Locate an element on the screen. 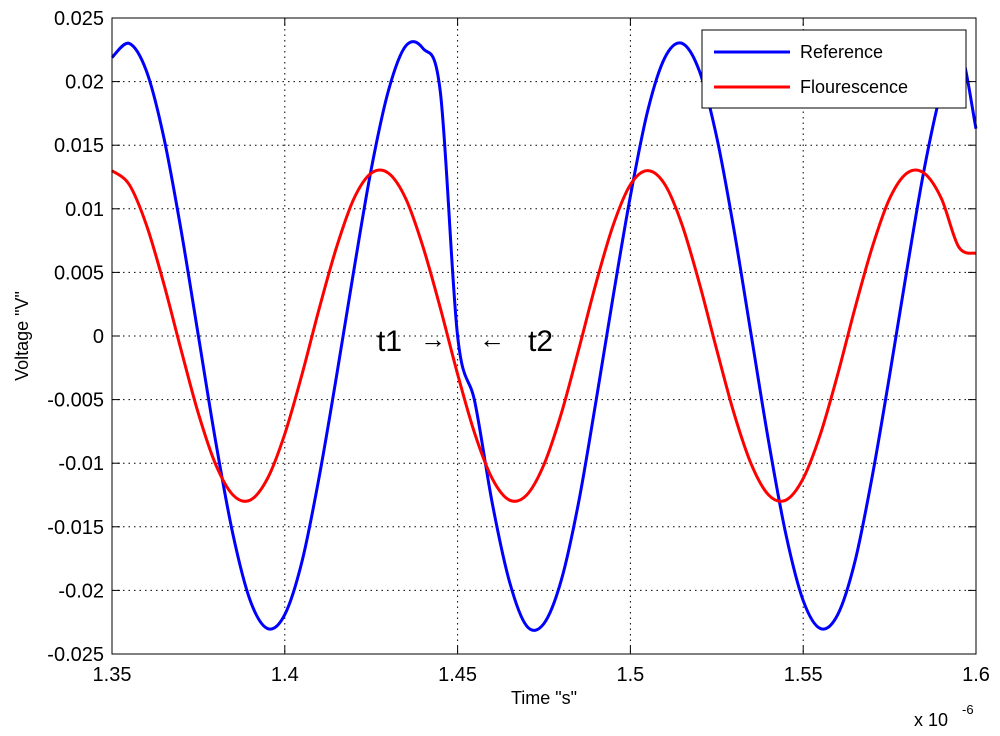  legend-box is located at coordinates (834, 69).